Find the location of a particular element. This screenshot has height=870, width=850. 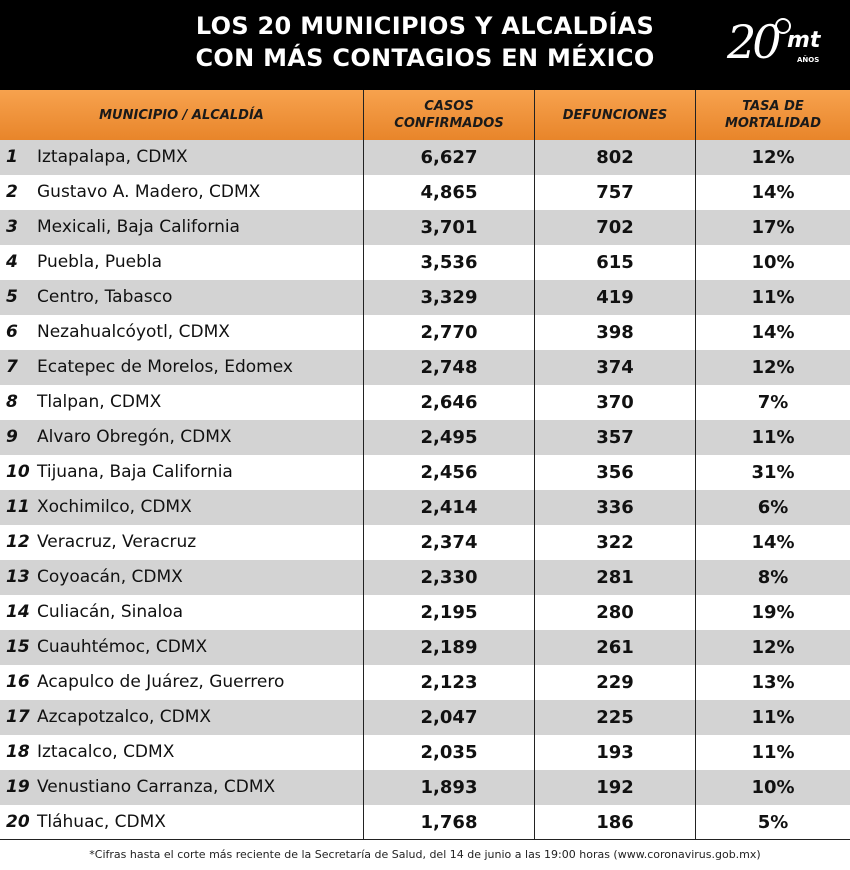

table-row: 4 Puebla, Puebla 3,536 615 10% is located at coordinates (425, 262).